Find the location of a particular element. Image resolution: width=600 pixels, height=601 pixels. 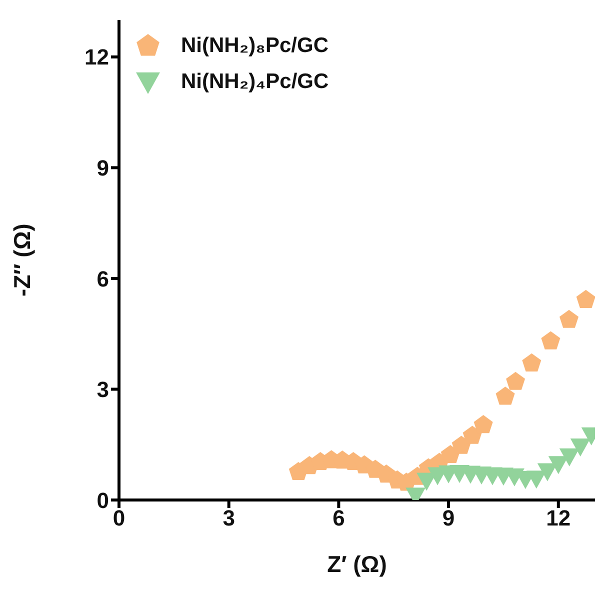

y-tick-label: 9 is located at coordinates (102, 168).